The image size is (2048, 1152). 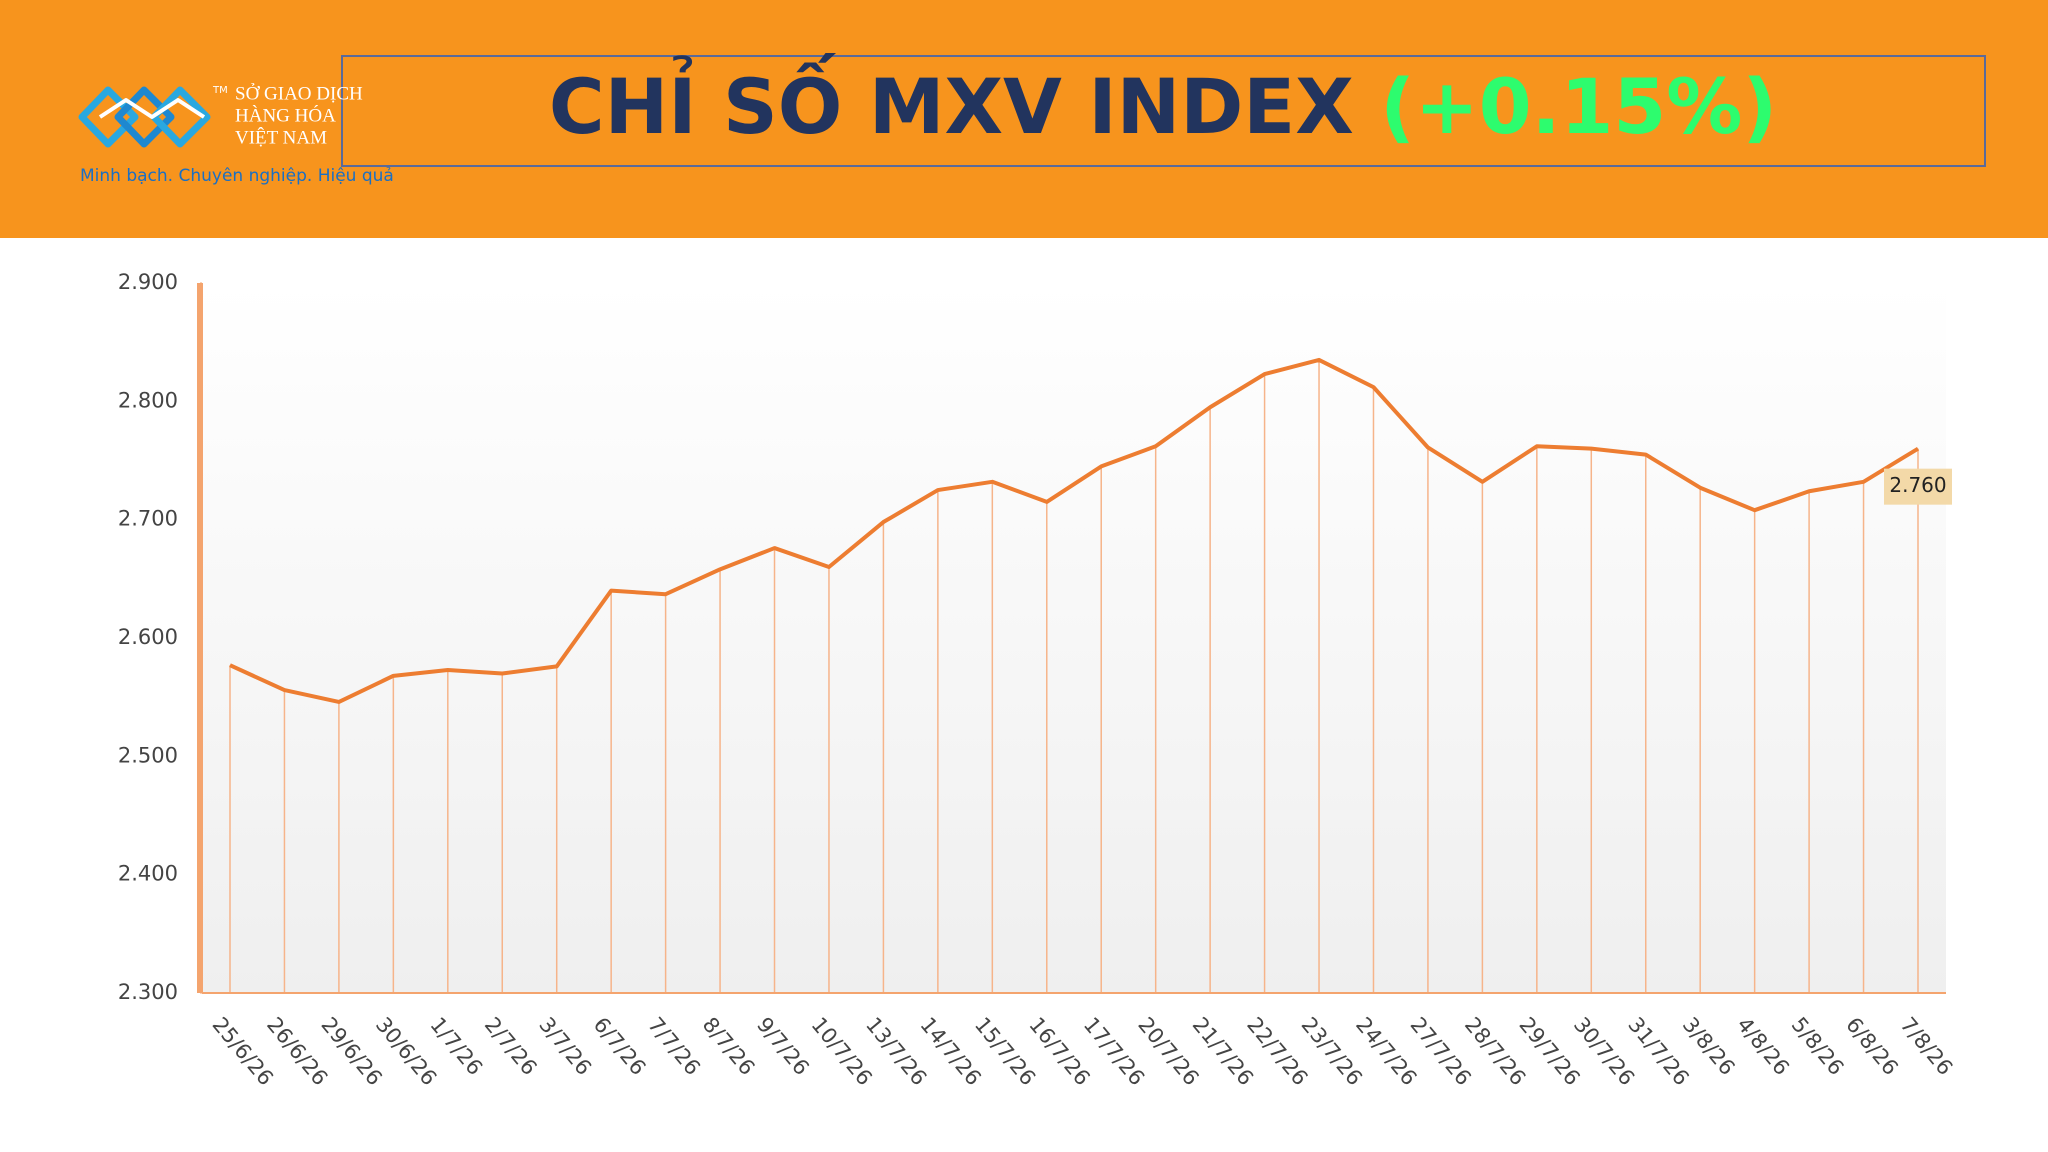 What do you see at coordinates (1763, 1046) in the screenshot?
I see `x-tick-label: 4/8/26` at bounding box center [1763, 1046].